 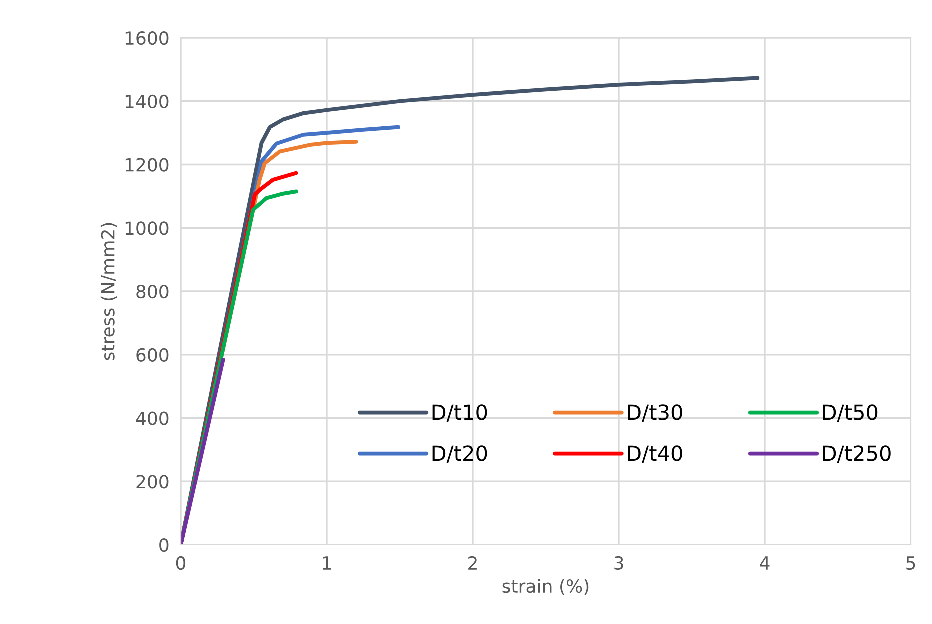 I want to click on legend-label: D/t50, so click(x=850, y=413).